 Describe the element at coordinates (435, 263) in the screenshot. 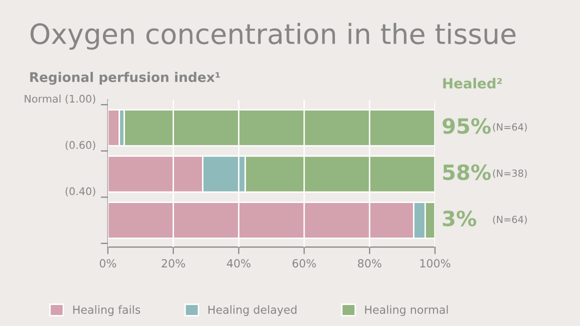

I see `x-tick-label: 100%` at that location.